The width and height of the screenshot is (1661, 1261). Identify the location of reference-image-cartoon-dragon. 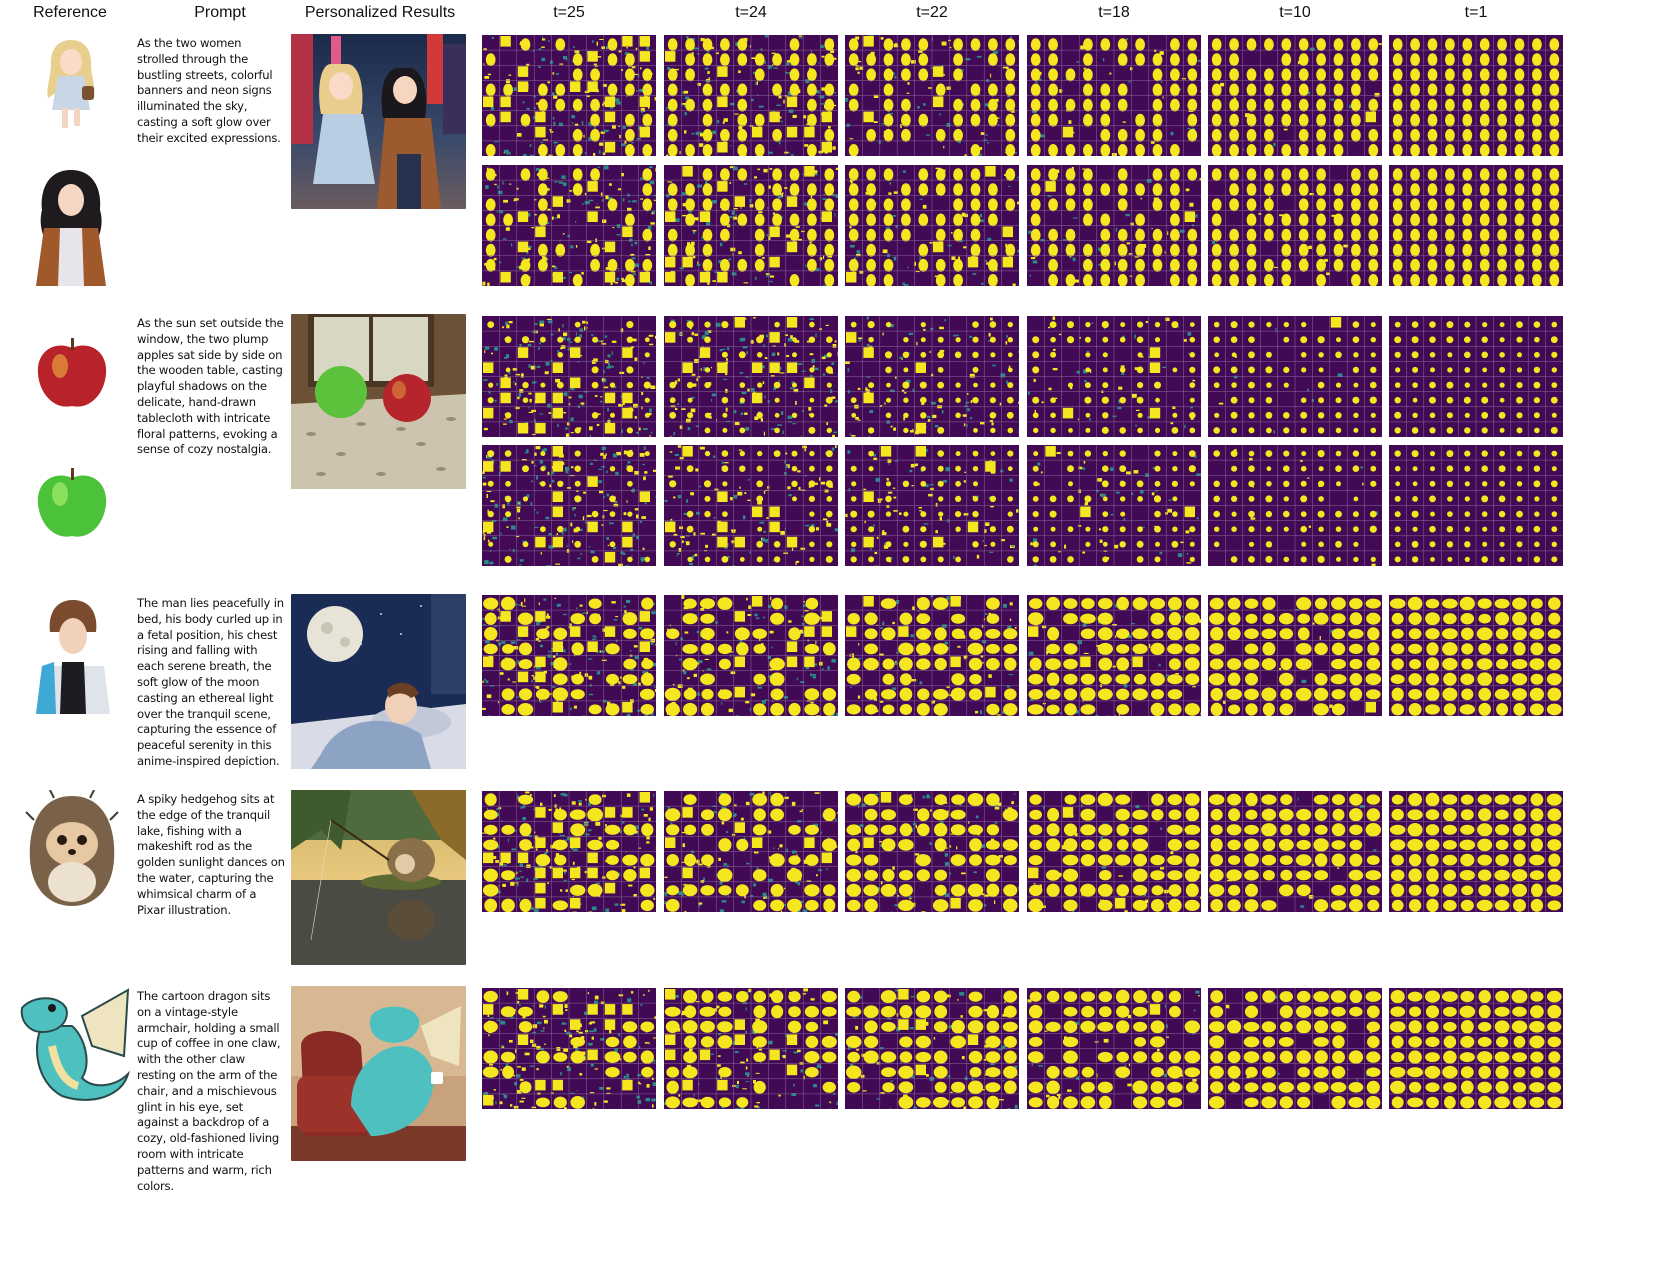
(75, 1044).